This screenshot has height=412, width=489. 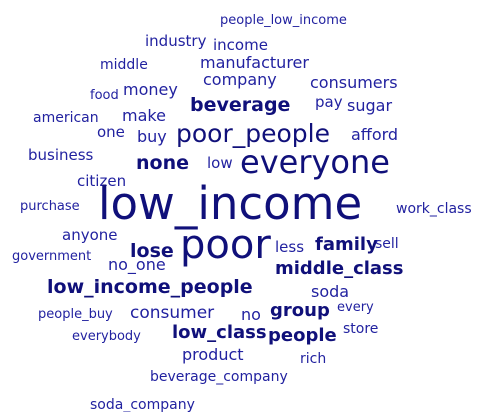 What do you see at coordinates (162, 163) in the screenshot?
I see `word: none` at bounding box center [162, 163].